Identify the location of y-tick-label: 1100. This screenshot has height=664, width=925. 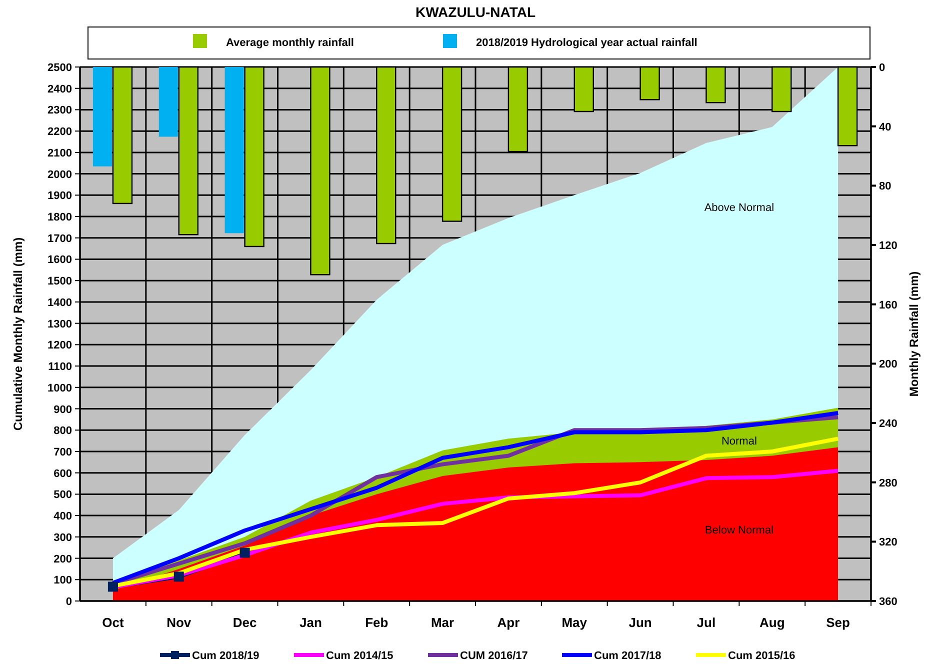
(60, 367).